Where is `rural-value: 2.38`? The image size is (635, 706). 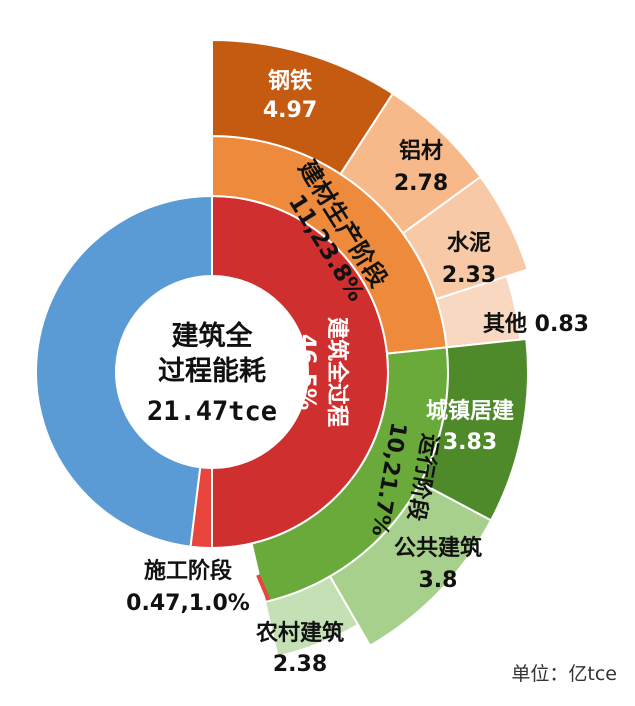 rural-value: 2.38 is located at coordinates (300, 664).